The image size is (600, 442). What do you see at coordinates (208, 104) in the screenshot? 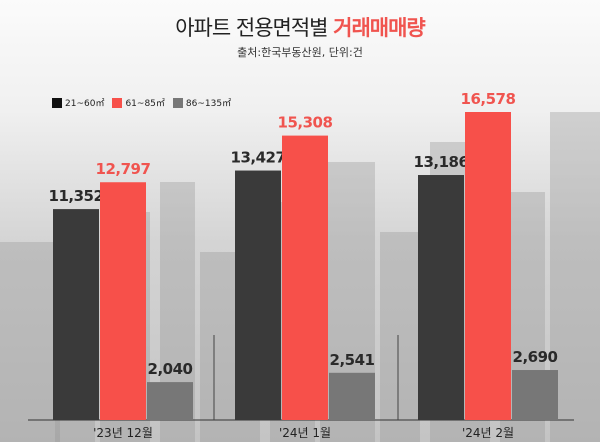
I see `legend-label: 86~135㎡` at bounding box center [208, 104].